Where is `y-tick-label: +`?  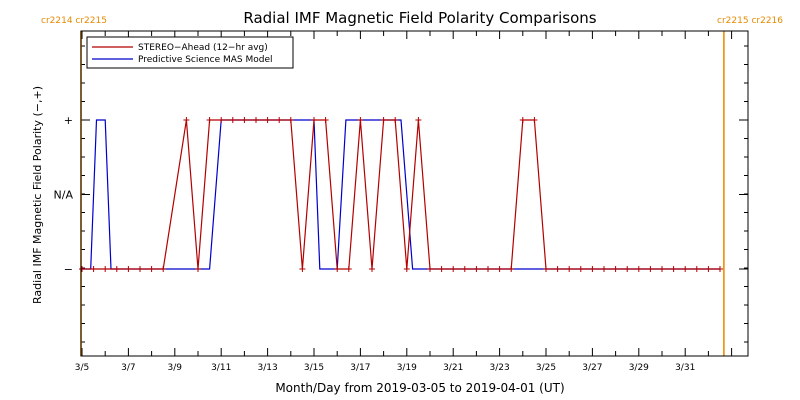
y-tick-label: + is located at coordinates (68, 120).